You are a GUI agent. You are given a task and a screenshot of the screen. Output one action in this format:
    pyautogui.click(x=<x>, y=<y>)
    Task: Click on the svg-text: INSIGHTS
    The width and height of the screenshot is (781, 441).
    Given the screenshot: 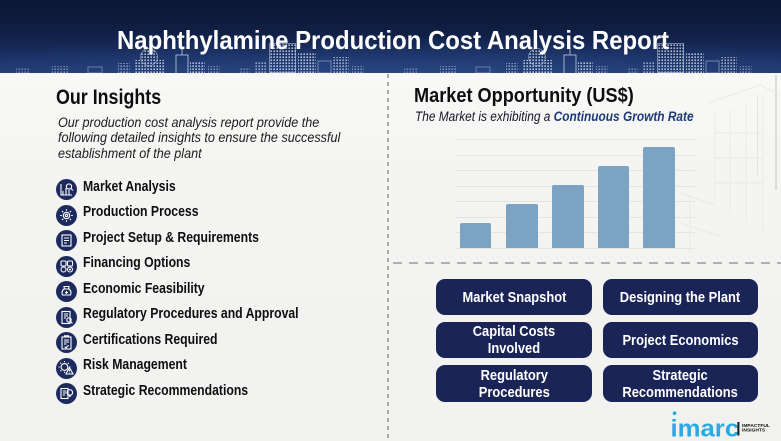 What is the action you would take?
    pyautogui.click(x=754, y=431)
    